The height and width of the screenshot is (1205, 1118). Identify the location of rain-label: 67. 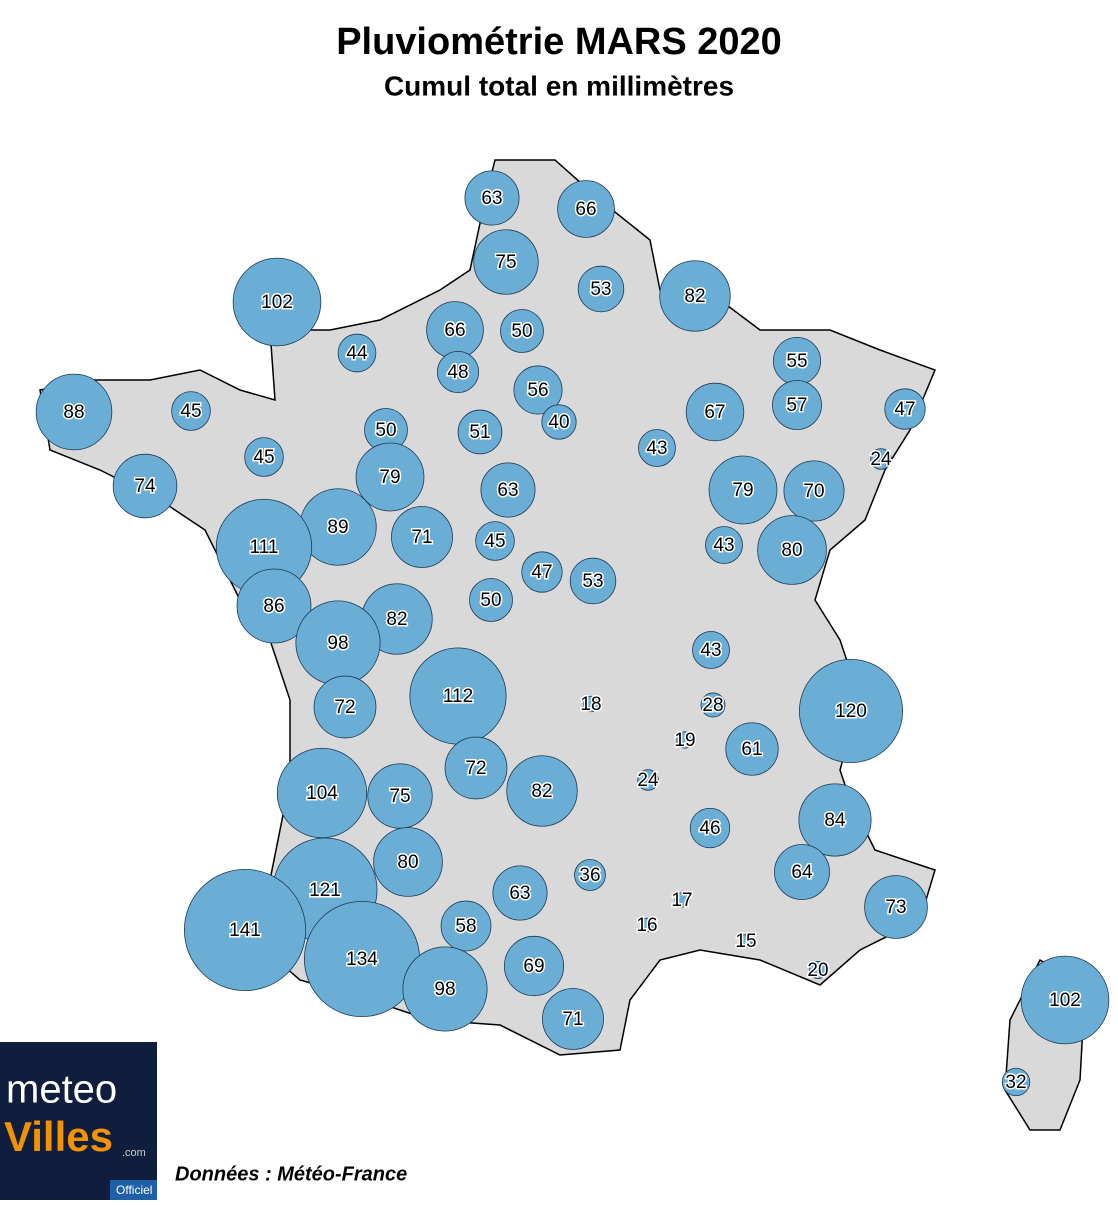
(714, 412).